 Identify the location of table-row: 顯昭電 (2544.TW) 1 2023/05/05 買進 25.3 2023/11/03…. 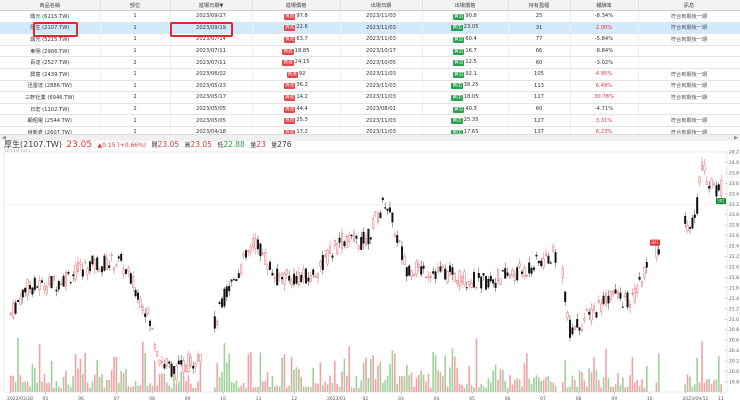
(370, 120).